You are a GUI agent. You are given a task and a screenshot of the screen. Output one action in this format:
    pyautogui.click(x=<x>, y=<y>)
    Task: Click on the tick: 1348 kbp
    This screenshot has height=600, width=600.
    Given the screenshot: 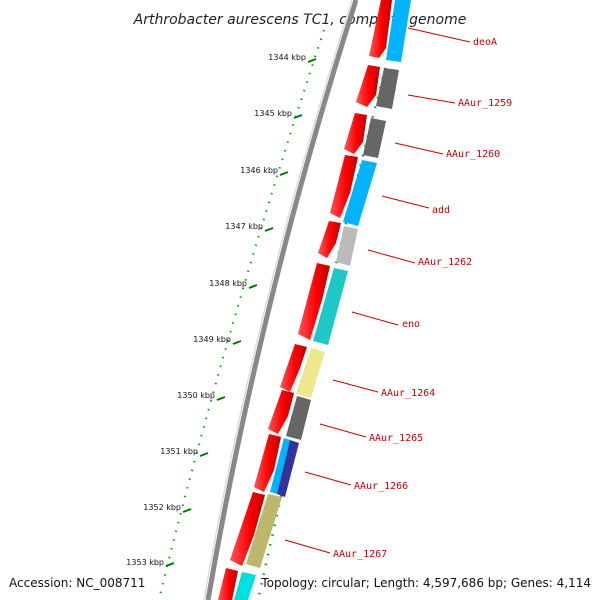 What is the action you would take?
    pyautogui.click(x=233, y=284)
    